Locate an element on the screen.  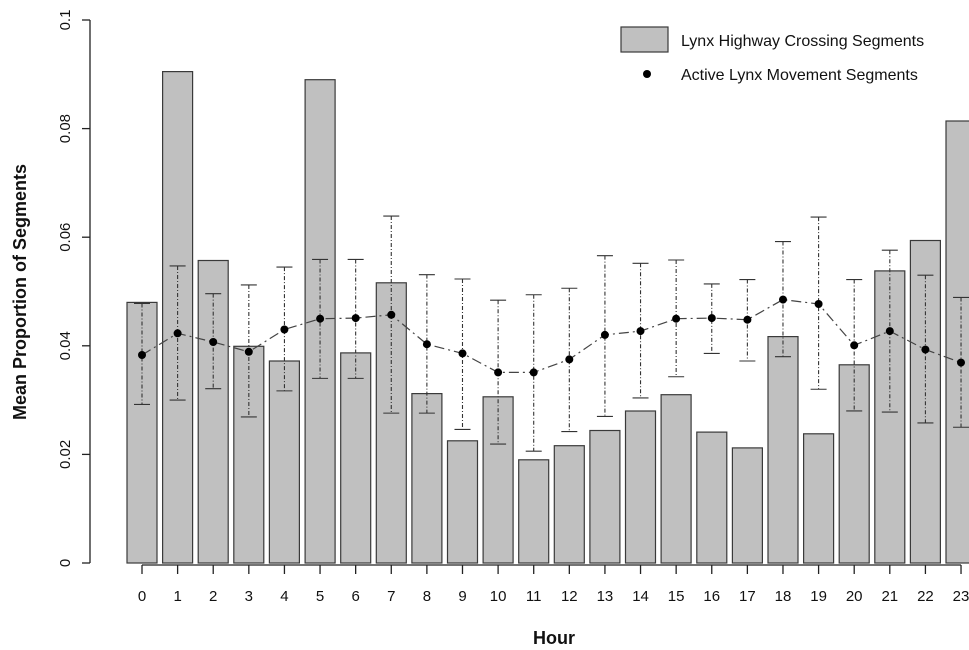
x-tick-label: 20 is located at coordinates (854, 596).